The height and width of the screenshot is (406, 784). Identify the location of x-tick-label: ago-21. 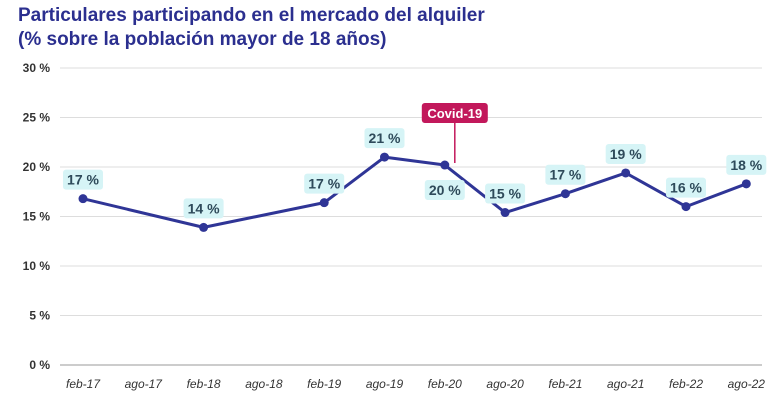
(625, 384).